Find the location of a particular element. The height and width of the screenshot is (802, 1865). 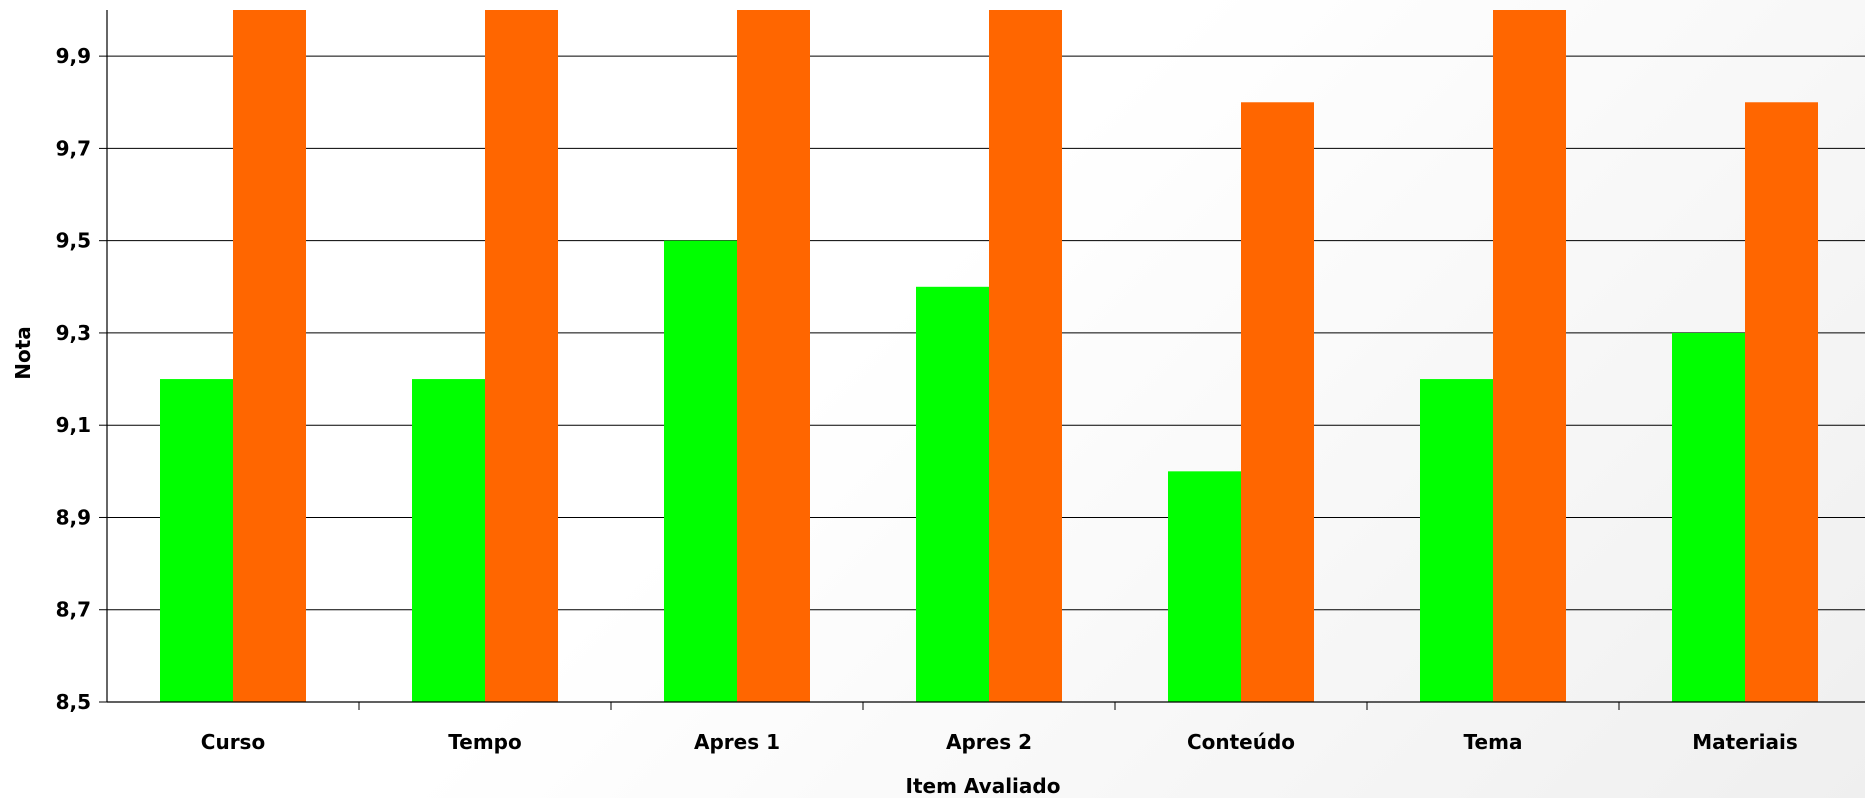

y-axis-title: Nota is located at coordinates (23, 353).